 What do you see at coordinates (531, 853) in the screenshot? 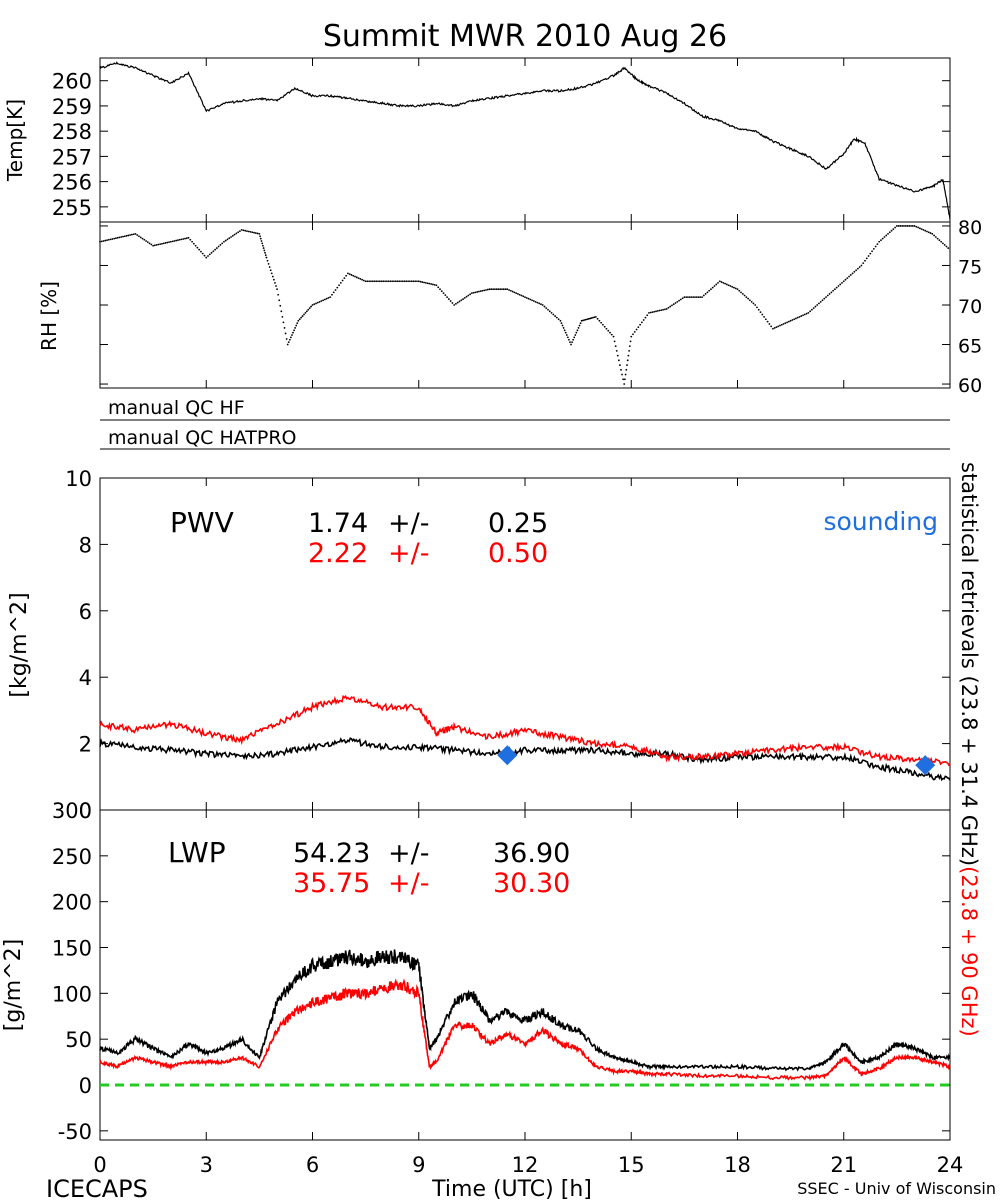
I see `lwp-stat-black-sd: 36.90` at bounding box center [531, 853].